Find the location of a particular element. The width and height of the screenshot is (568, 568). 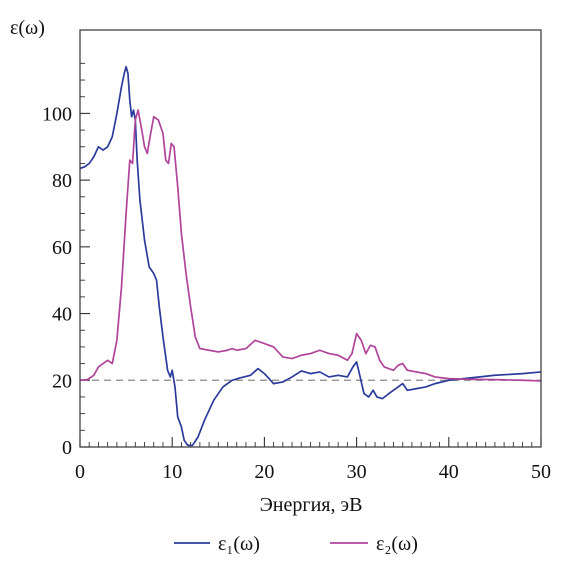

legend-label-eps1: ε₁(ω) is located at coordinates (239, 544).